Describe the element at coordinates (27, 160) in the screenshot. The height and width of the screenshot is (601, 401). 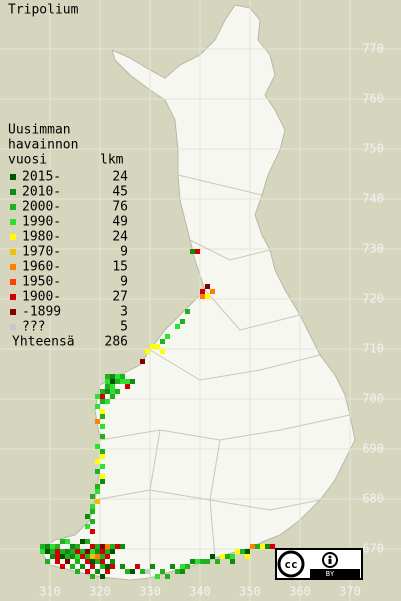
I see `legend-heading: vuosi` at that location.